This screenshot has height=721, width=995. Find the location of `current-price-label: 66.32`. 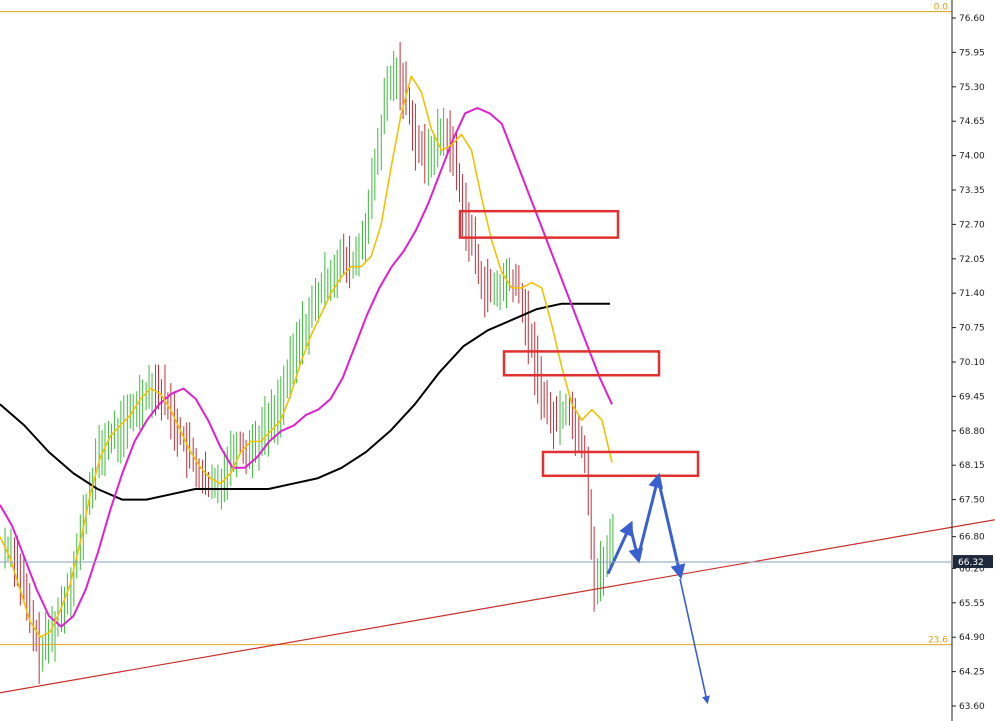

current-price-label: 66.32 is located at coordinates (971, 563).